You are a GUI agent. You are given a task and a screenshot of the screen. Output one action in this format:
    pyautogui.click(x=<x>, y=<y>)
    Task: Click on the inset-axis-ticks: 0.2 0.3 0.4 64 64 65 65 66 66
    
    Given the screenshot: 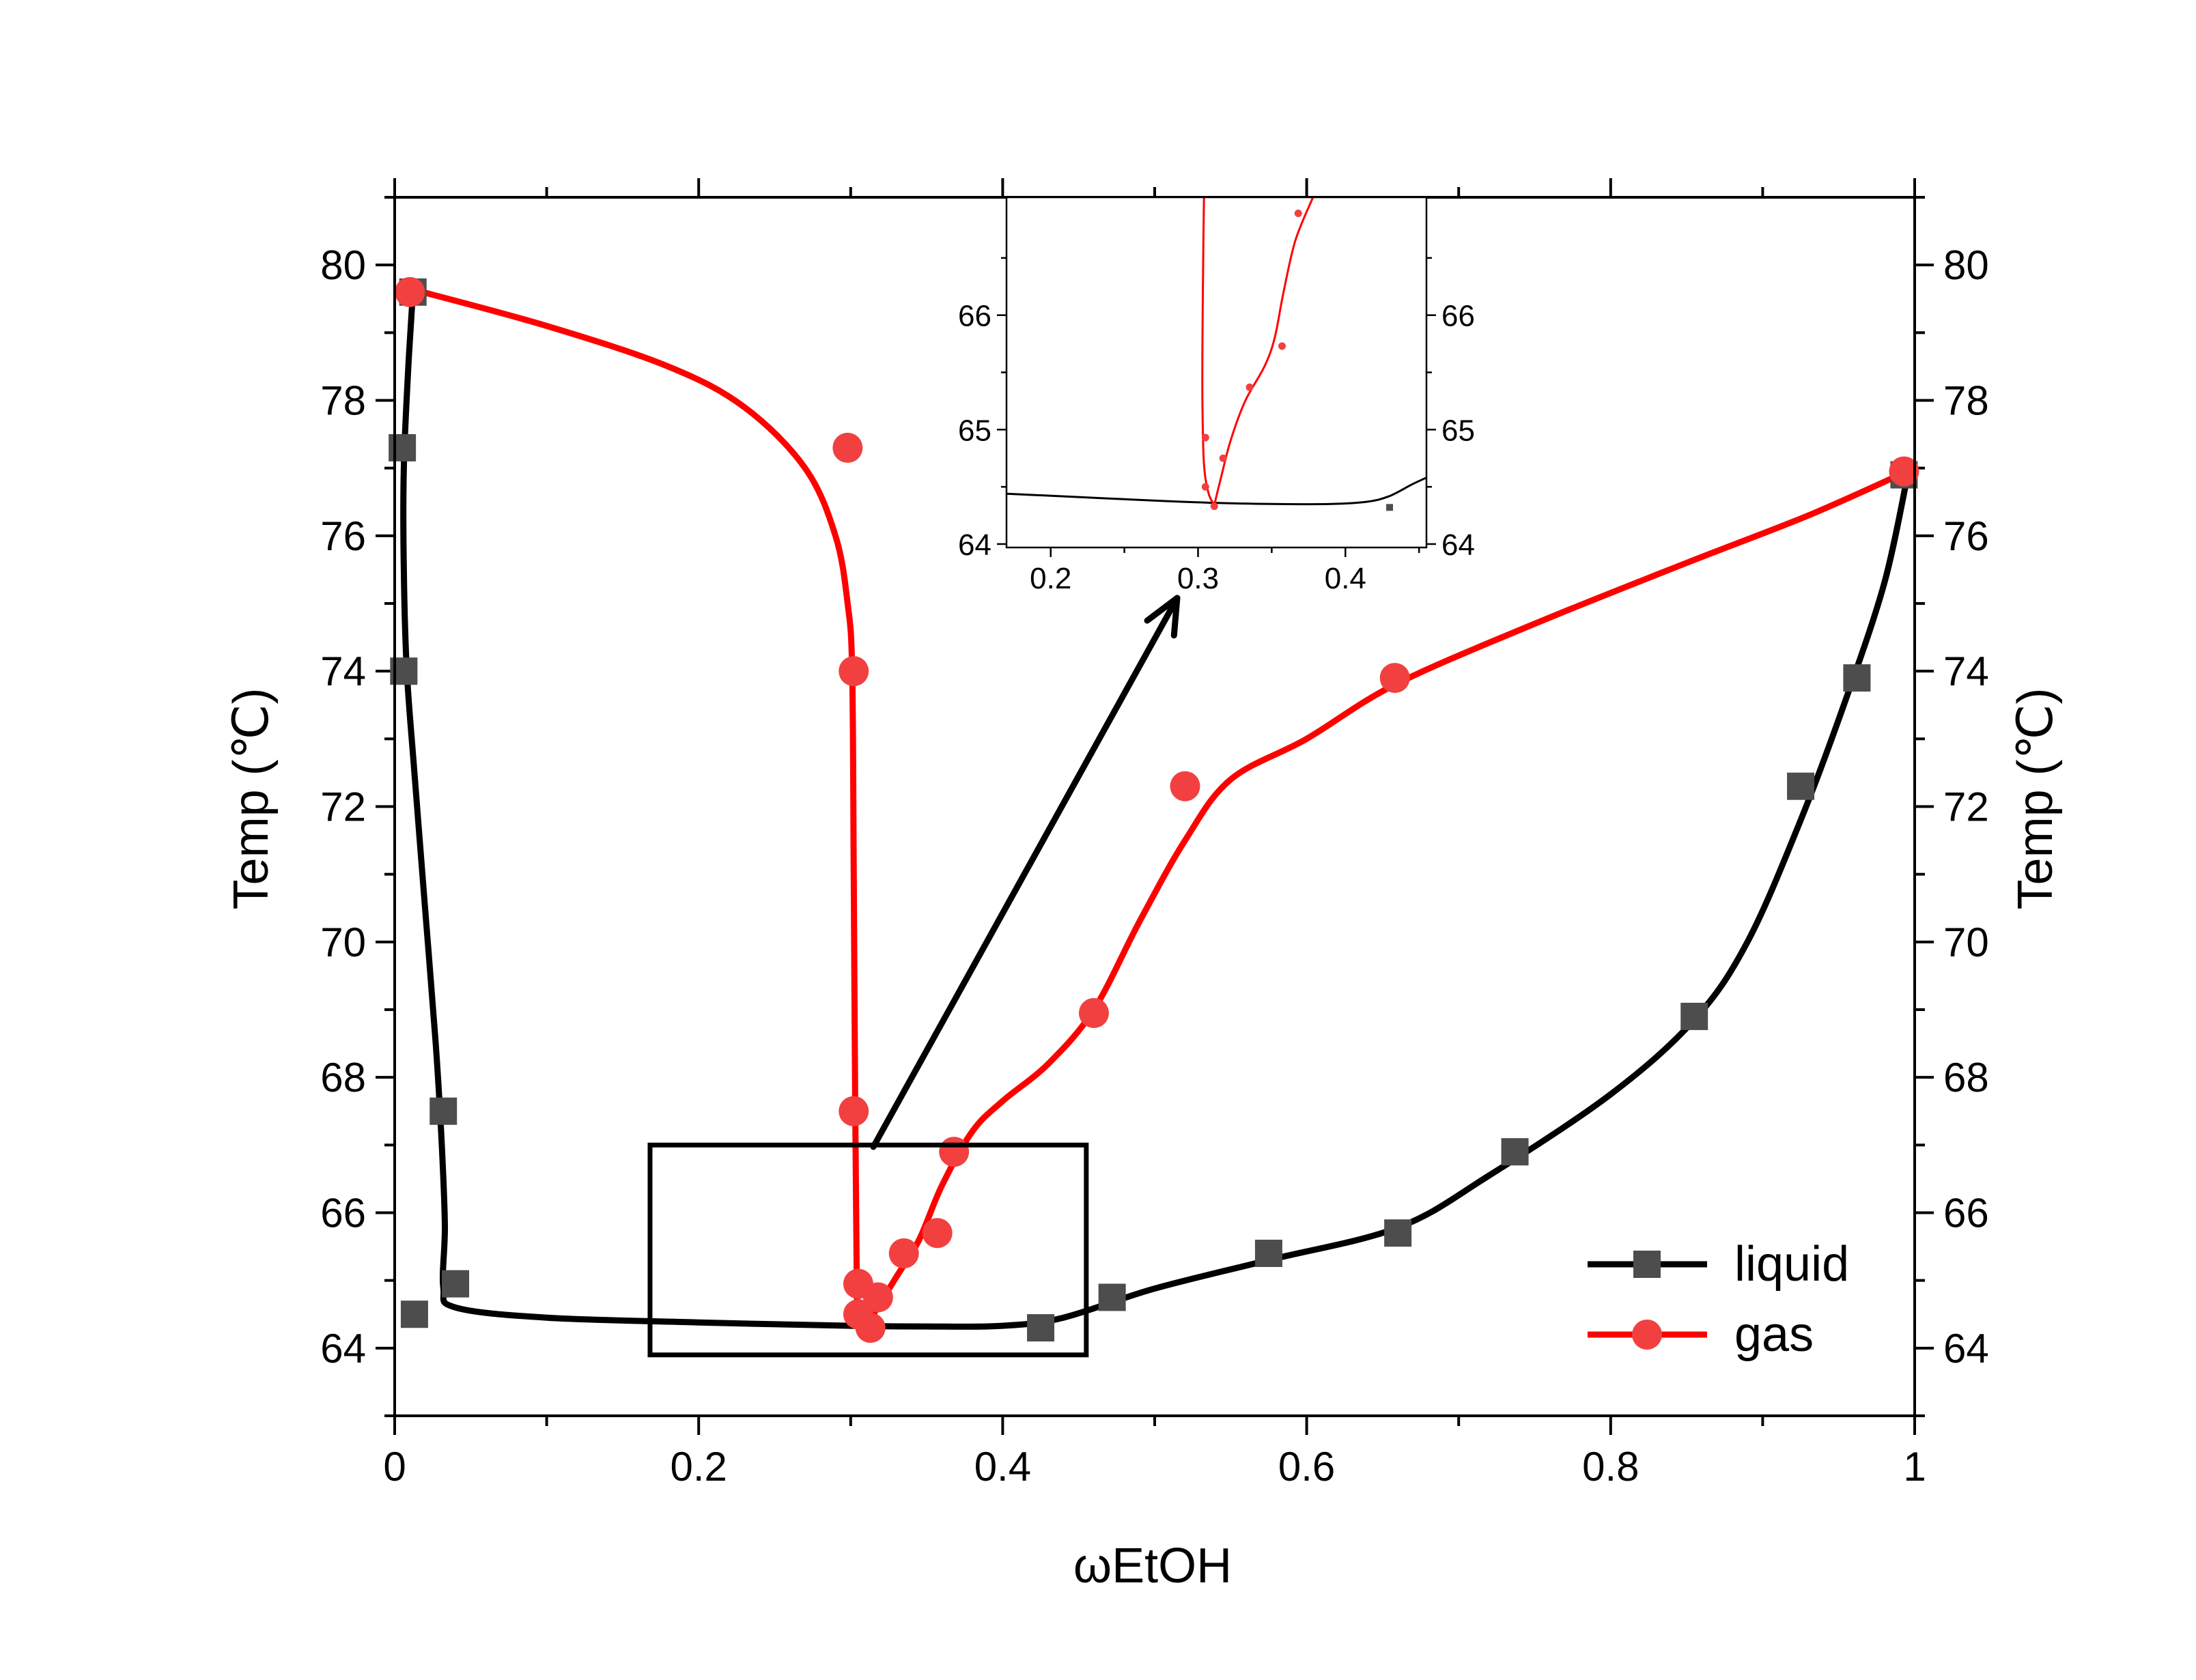 What is the action you would take?
    pyautogui.click(x=1217, y=426)
    